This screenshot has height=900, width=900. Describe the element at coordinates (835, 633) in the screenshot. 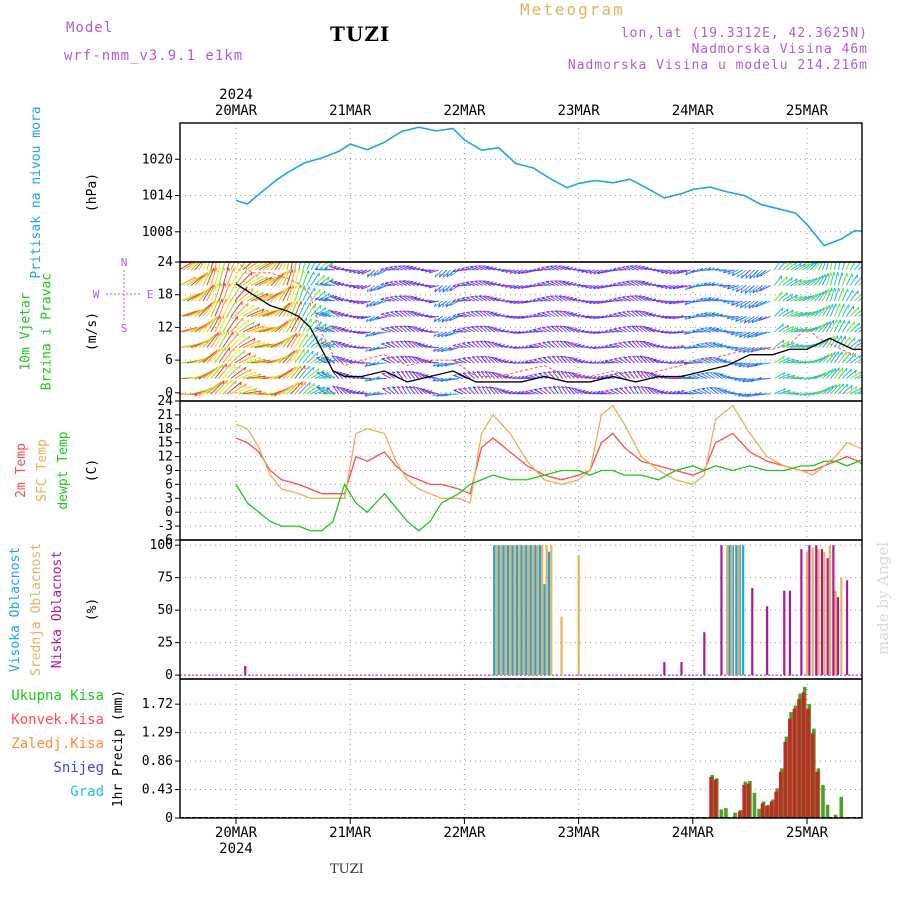

I see `cloud-bar-srednja` at that location.